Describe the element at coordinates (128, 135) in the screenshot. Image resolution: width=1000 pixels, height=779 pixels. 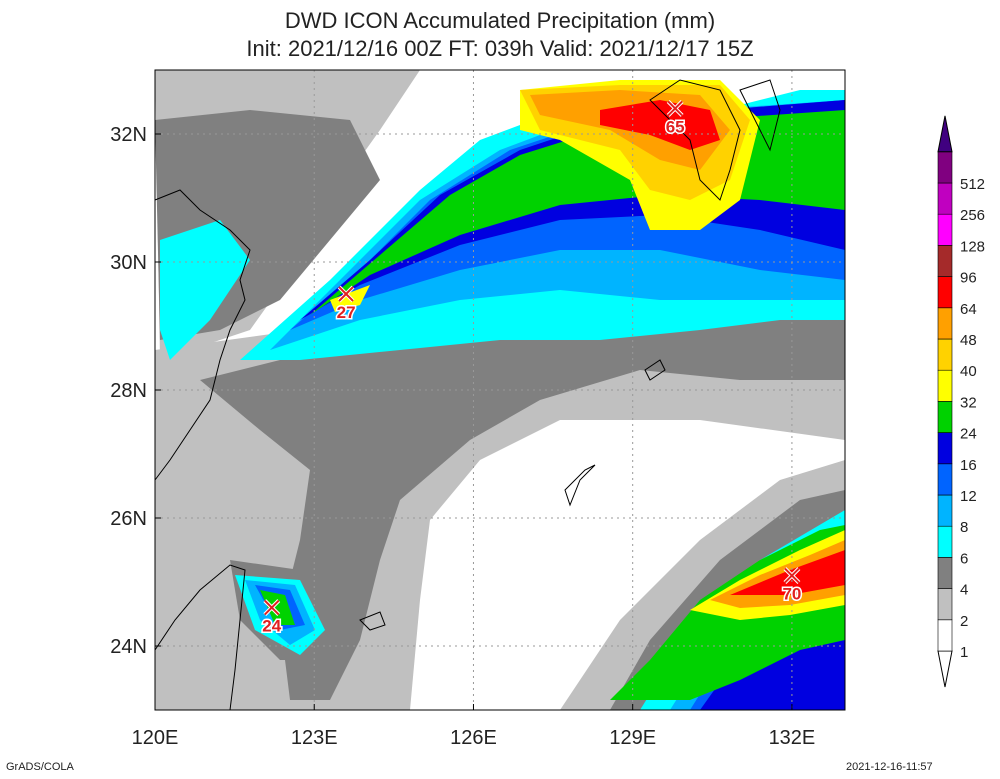
I see `lat-tick-label: 32N` at that location.